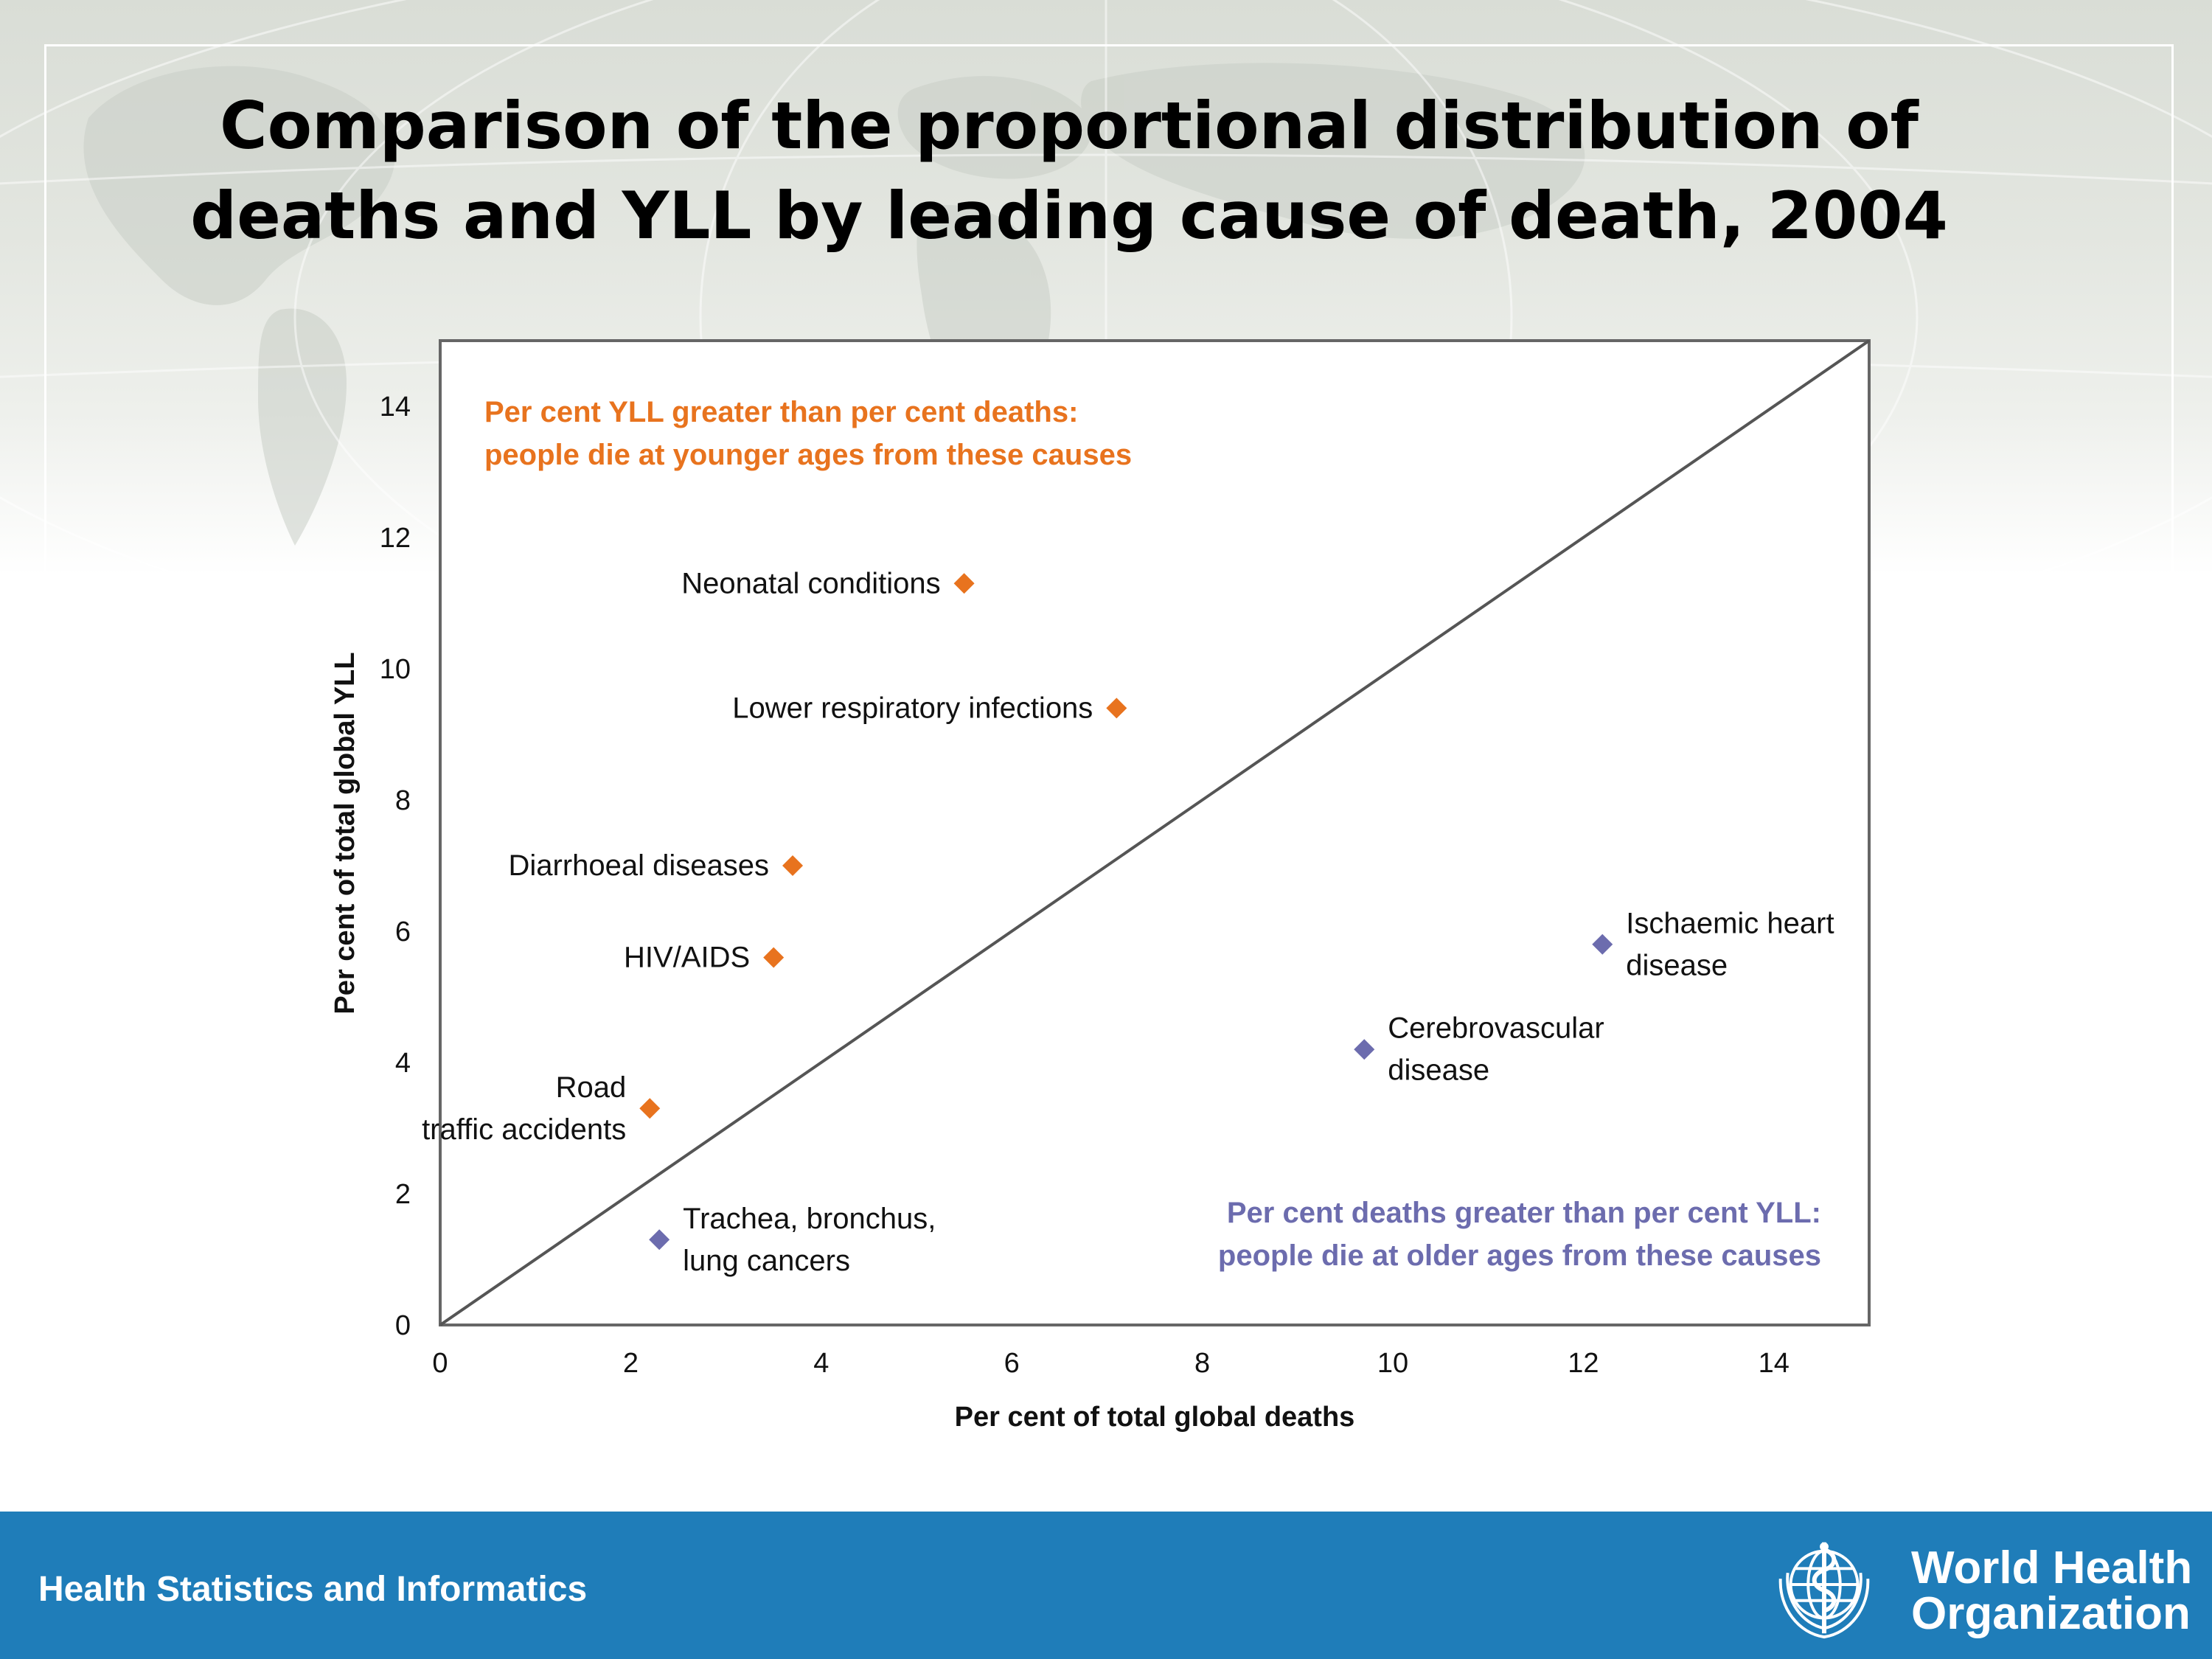 This screenshot has height=1659, width=2212. Describe the element at coordinates (821, 1363) in the screenshot. I see `x-tick-label: 4` at that location.